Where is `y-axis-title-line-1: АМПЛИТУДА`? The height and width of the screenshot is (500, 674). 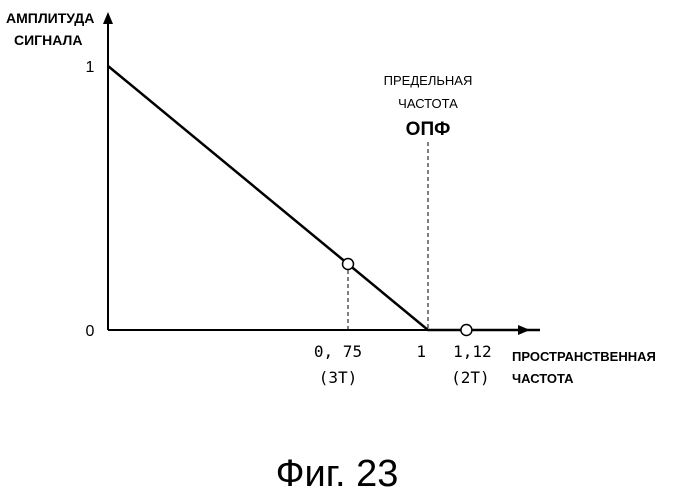 y-axis-title-line-1: АМПЛИТУДА is located at coordinates (50, 18).